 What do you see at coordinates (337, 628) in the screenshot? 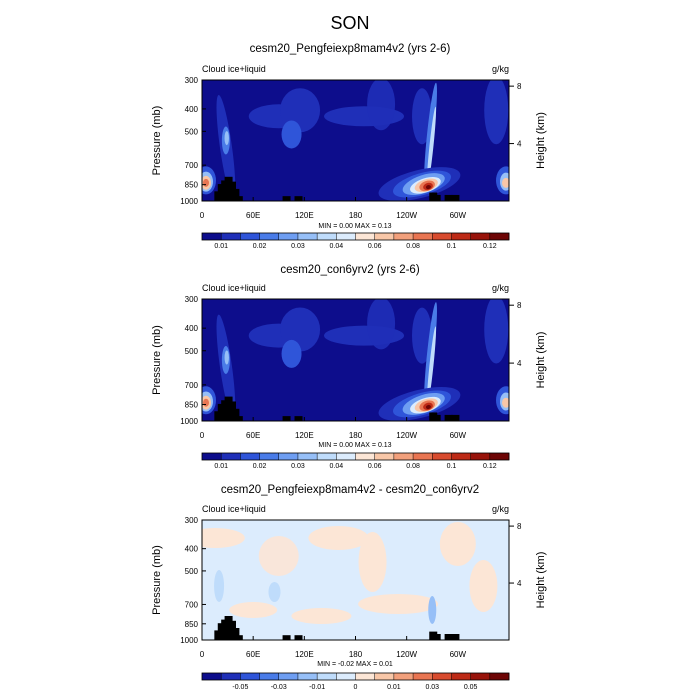
I see `topography-mask` at bounding box center [337, 628].